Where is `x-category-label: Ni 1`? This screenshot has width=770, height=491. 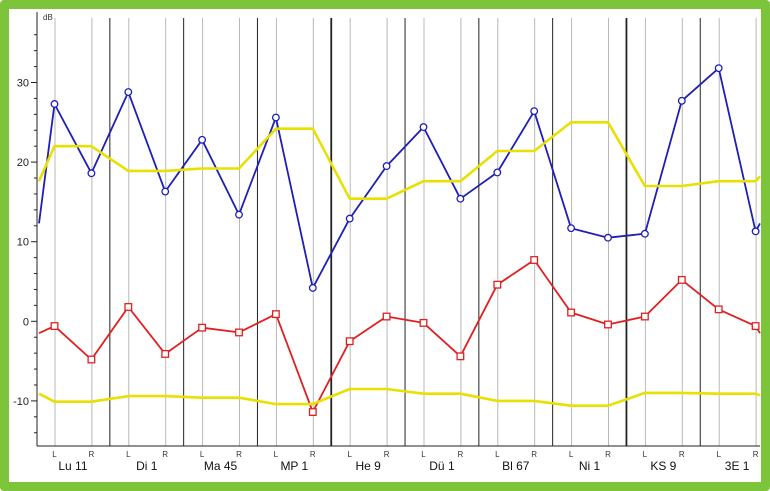
x-category-label: Ni 1 is located at coordinates (590, 466).